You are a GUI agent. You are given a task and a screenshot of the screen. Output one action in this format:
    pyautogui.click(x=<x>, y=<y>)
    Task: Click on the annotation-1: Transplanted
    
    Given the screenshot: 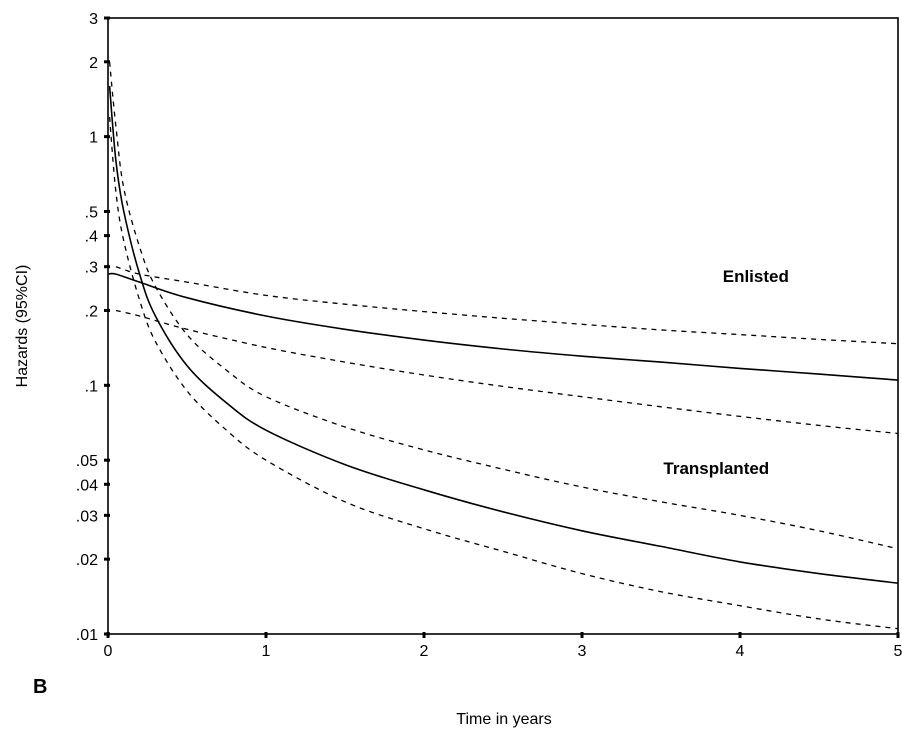 What is the action you would take?
    pyautogui.click(x=716, y=468)
    